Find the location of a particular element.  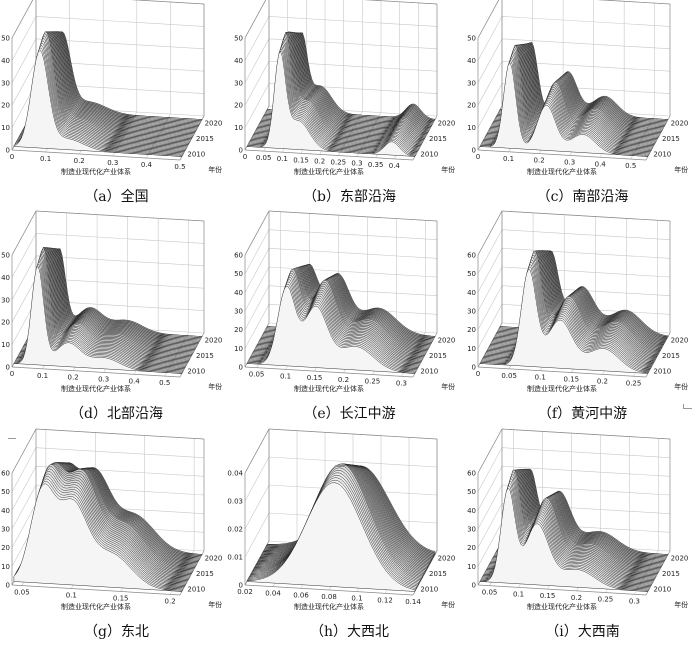

y-tick-label: 0.02 is located at coordinates (235, 530).